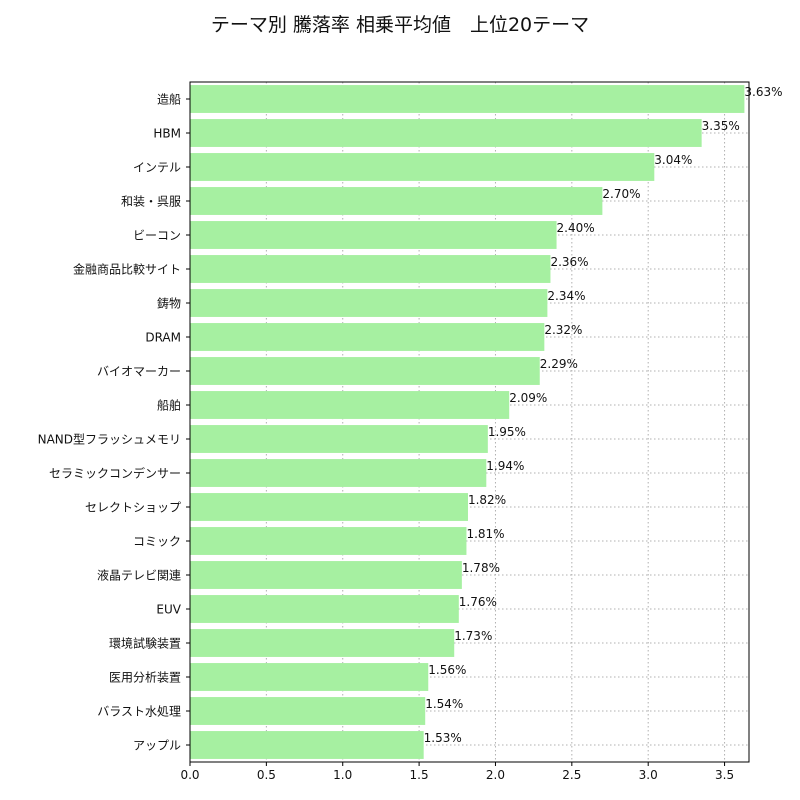 This screenshot has width=800, height=800. Describe the element at coordinates (559, 364) in the screenshot. I see `bar-value-label: 2.29%` at that location.